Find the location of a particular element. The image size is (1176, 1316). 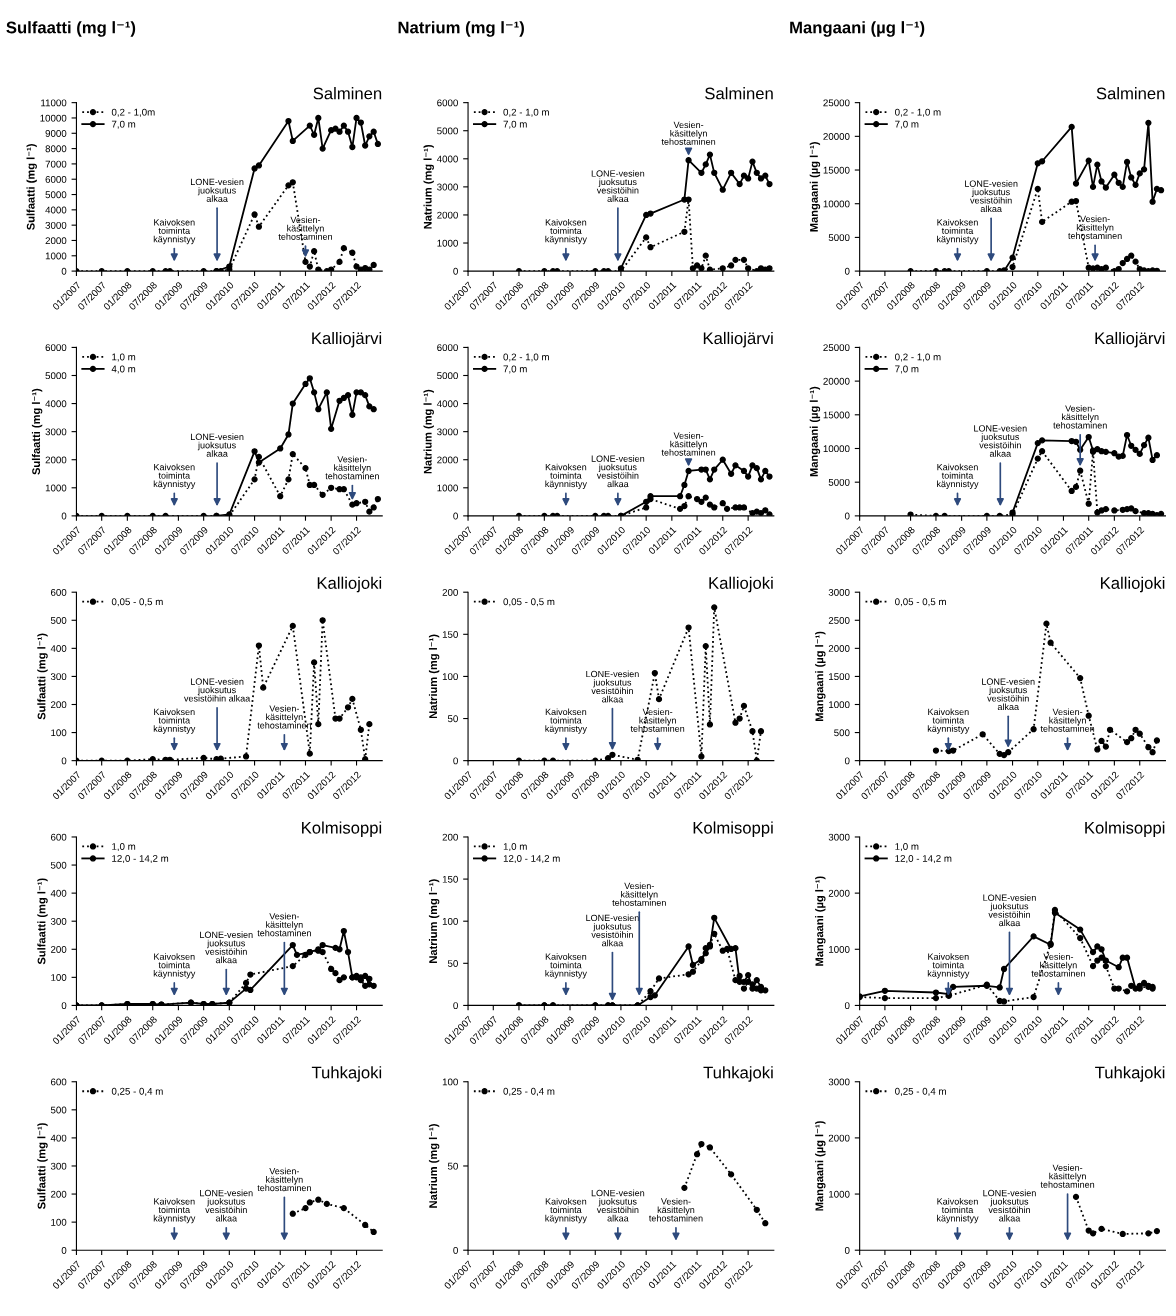

y-tick-label: 15000 is located at coordinates (836, 415).